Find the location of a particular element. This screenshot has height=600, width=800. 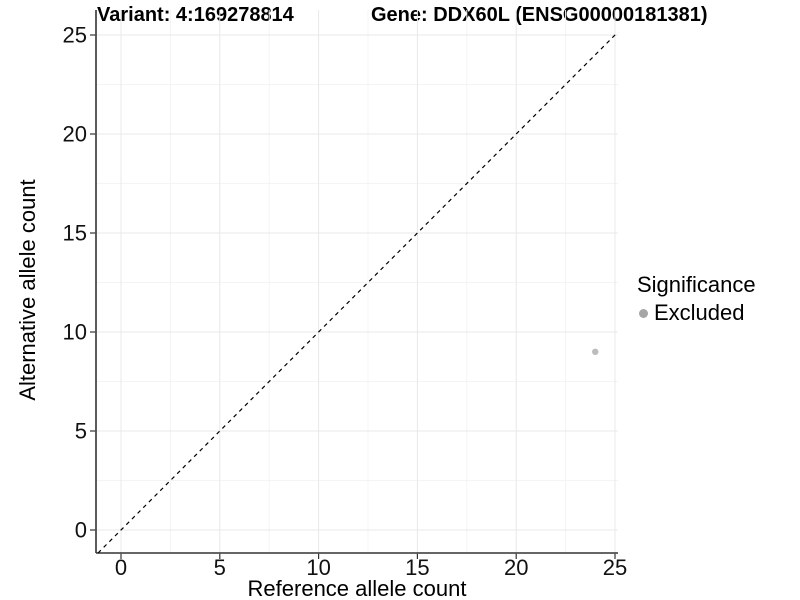

x-tick-label: 5 is located at coordinates (220, 567).